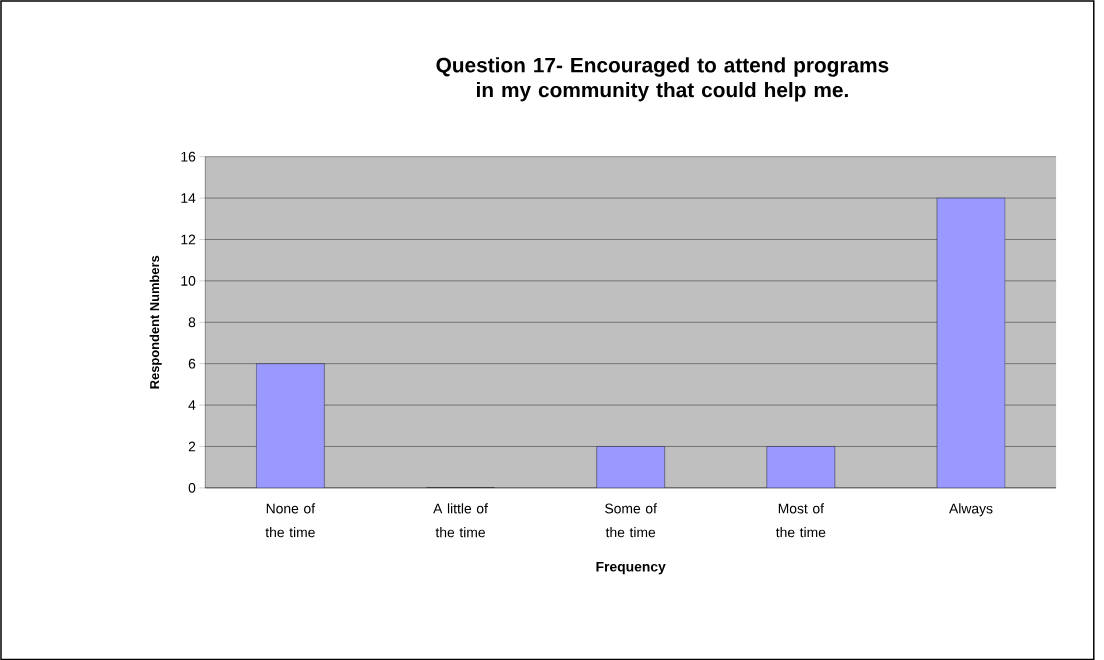  Describe the element at coordinates (192, 405) in the screenshot. I see `y-tick-label: 4` at that location.